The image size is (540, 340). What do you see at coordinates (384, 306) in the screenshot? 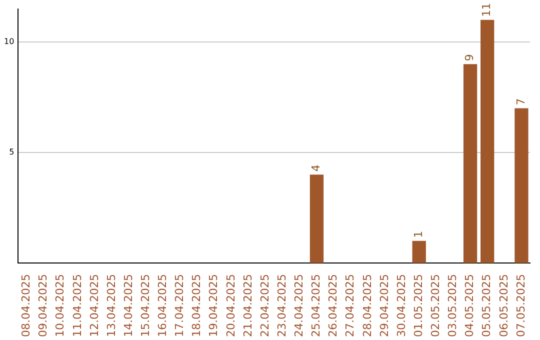
I see `x-tick-label: 29.04.2025` at bounding box center [384, 306].